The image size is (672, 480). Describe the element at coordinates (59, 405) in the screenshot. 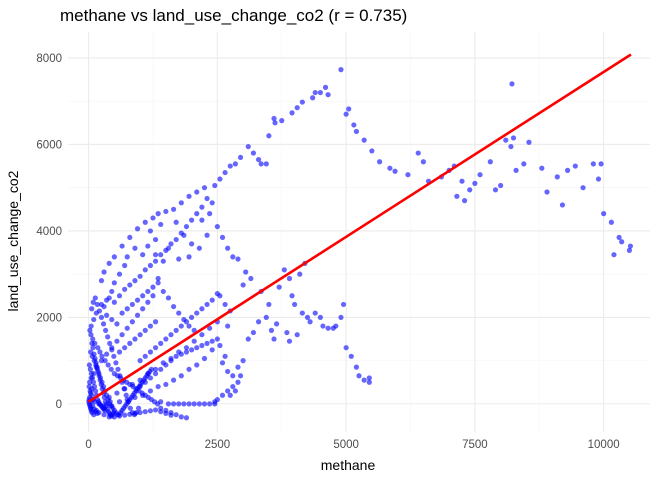

I see `y-tick-label: 0` at that location.